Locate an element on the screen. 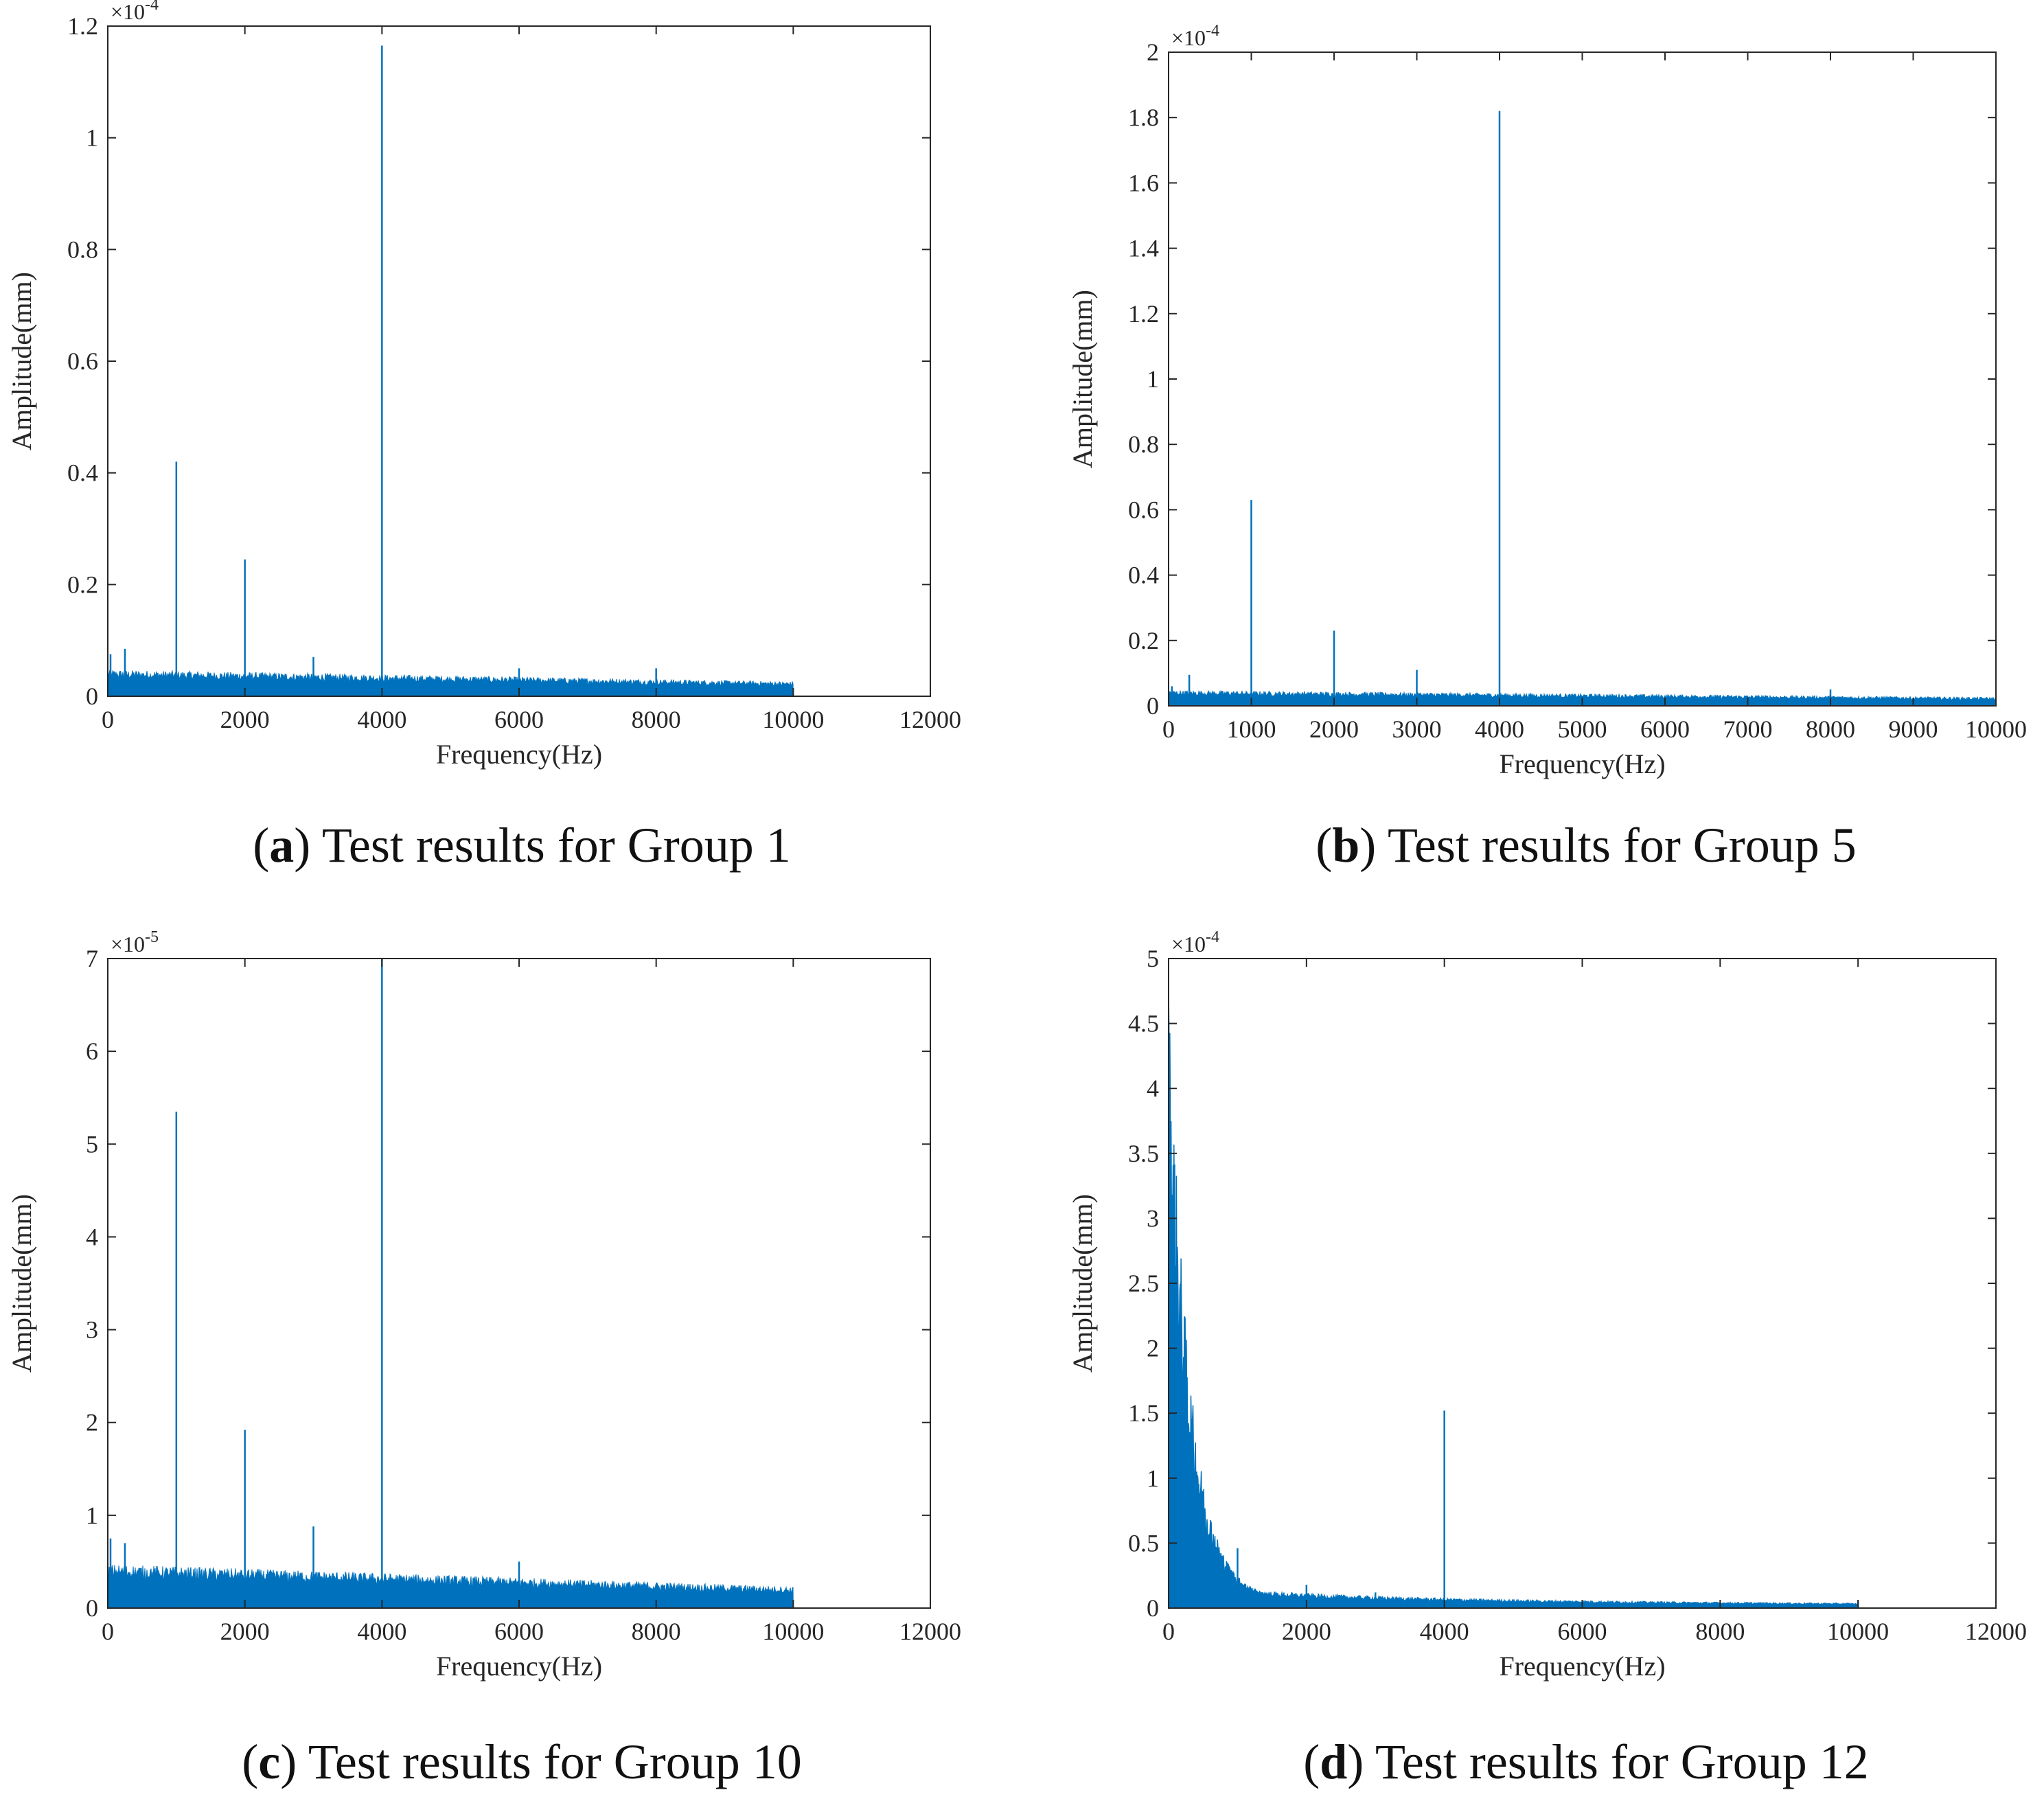  panel-c-noise-floor is located at coordinates (450, 1587).